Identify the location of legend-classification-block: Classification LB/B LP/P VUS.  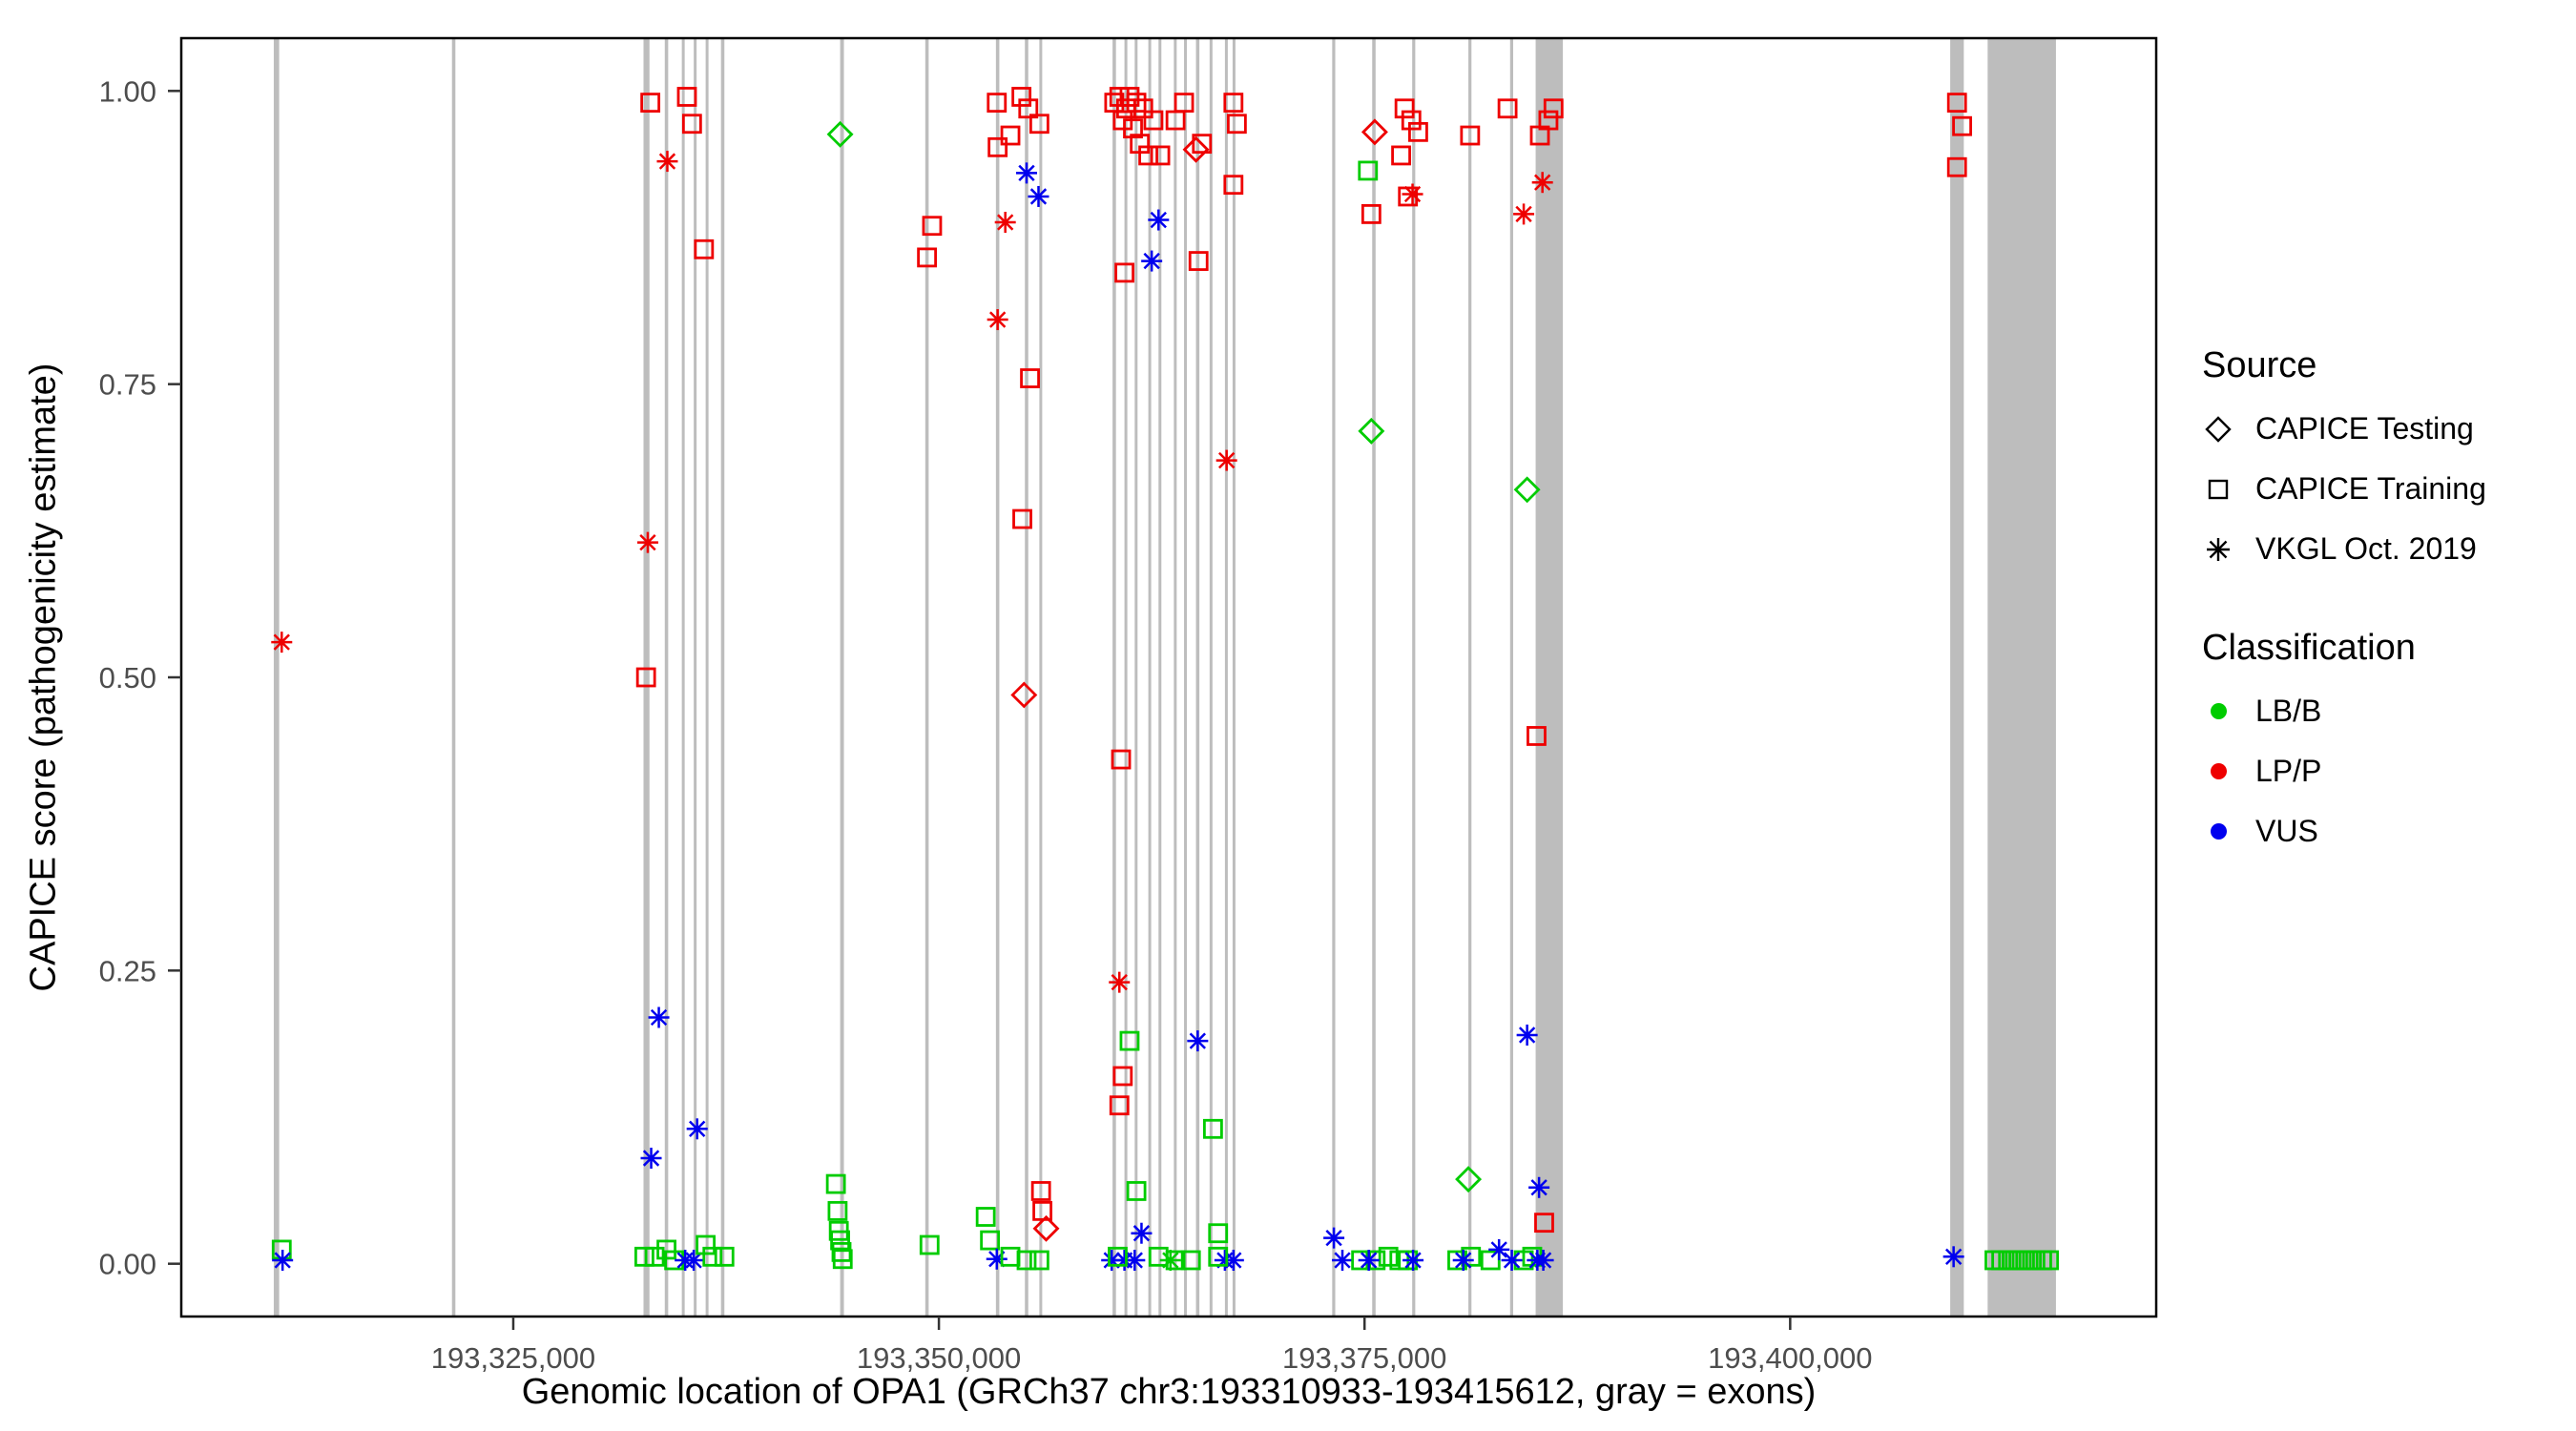
(2388, 738).